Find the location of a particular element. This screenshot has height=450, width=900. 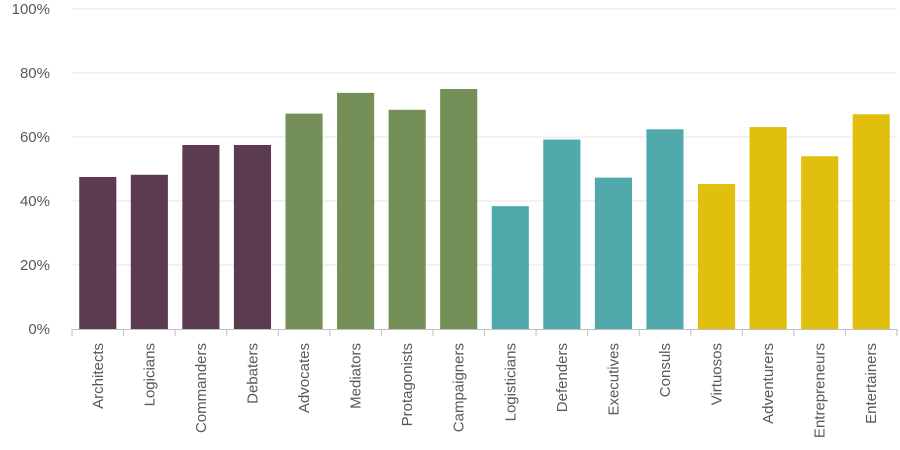

x-category-label: Virtuosos is located at coordinates (717, 374).